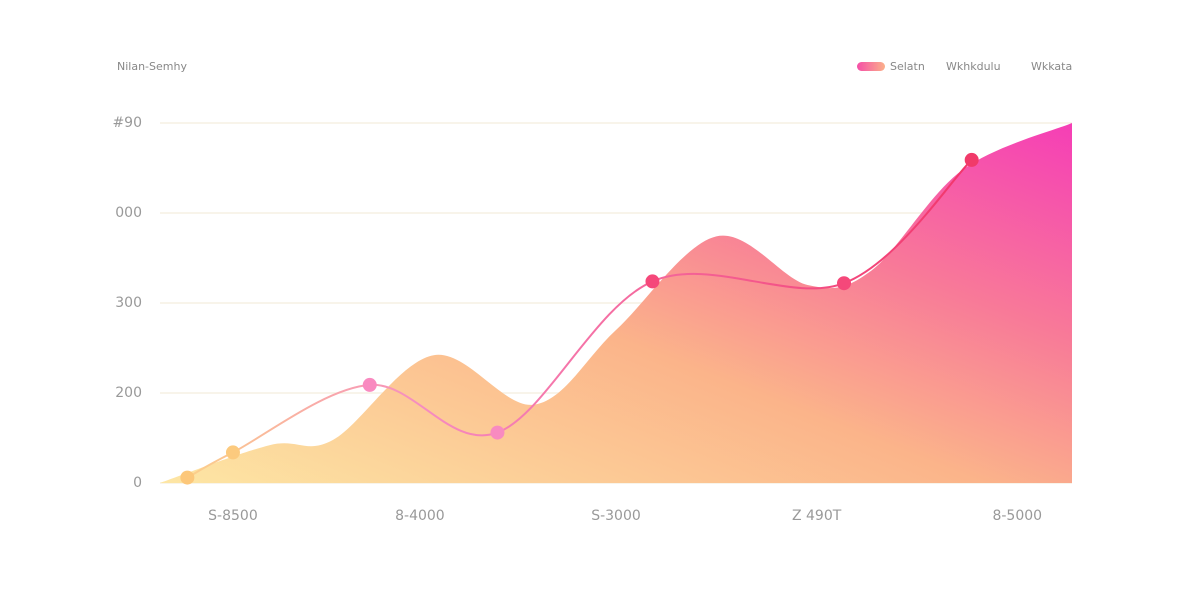 The width and height of the screenshot is (1200, 600). What do you see at coordinates (152, 66) in the screenshot?
I see `chart-title: Nilan-Semhy` at bounding box center [152, 66].